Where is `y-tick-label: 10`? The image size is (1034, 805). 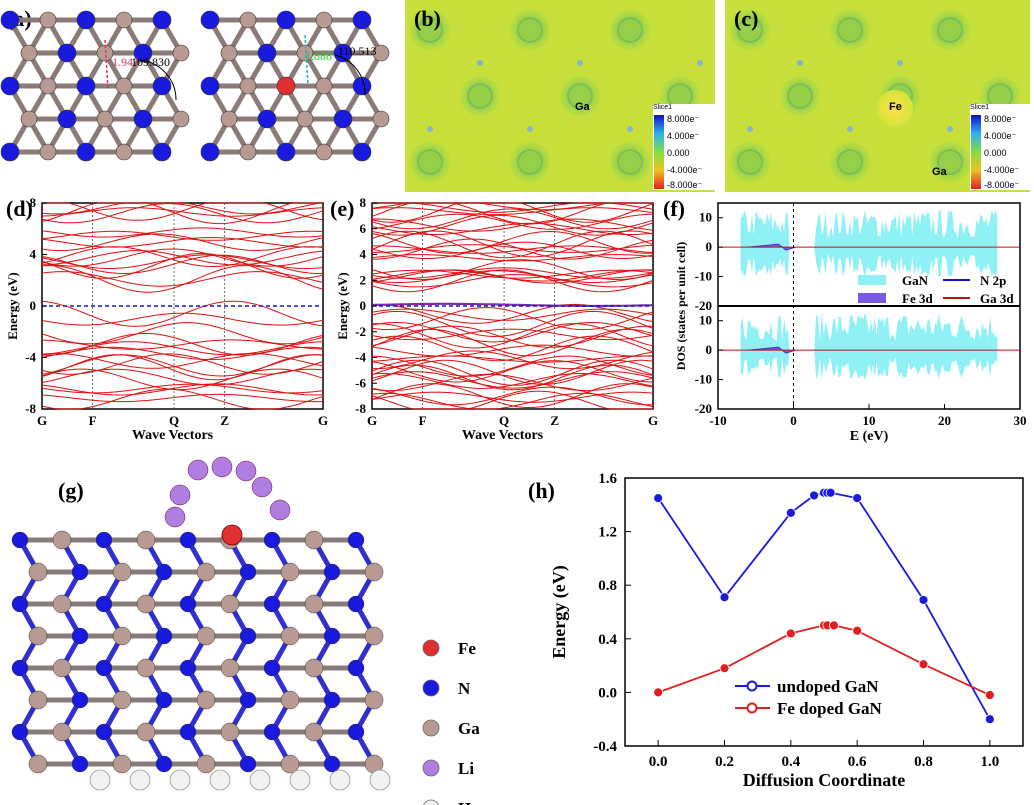
y-tick-label: 10 is located at coordinates (705, 217).